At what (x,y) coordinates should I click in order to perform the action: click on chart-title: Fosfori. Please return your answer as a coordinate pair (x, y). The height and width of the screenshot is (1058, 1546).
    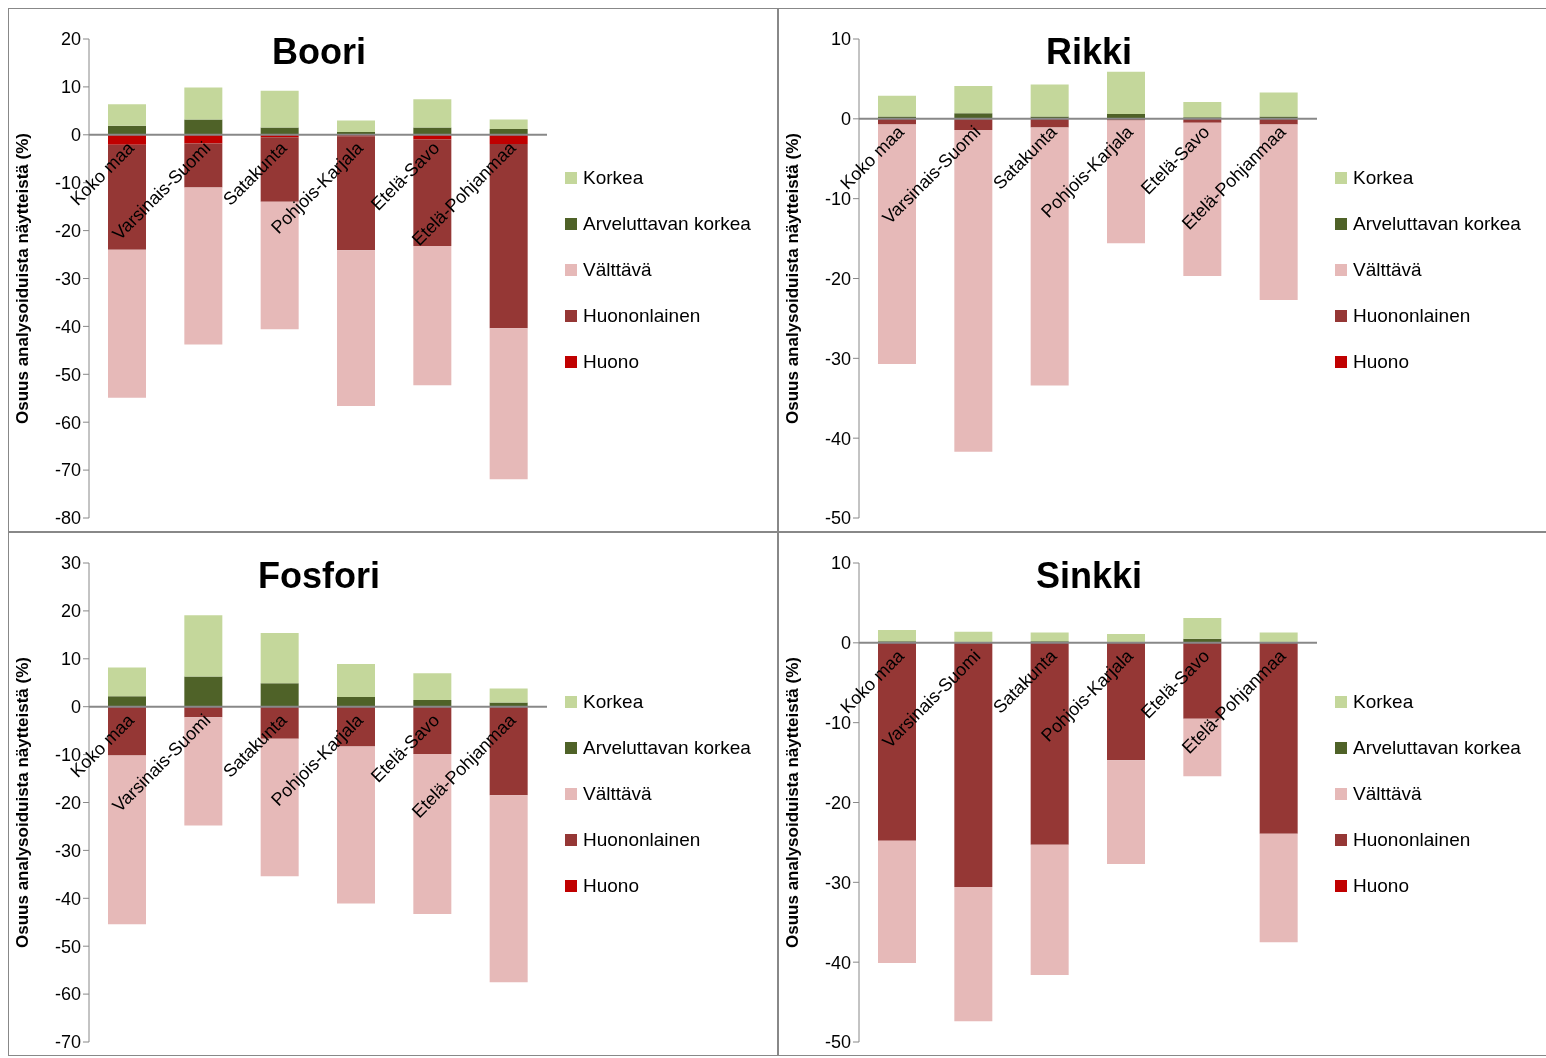
    Looking at the image, I should click on (319, 576).